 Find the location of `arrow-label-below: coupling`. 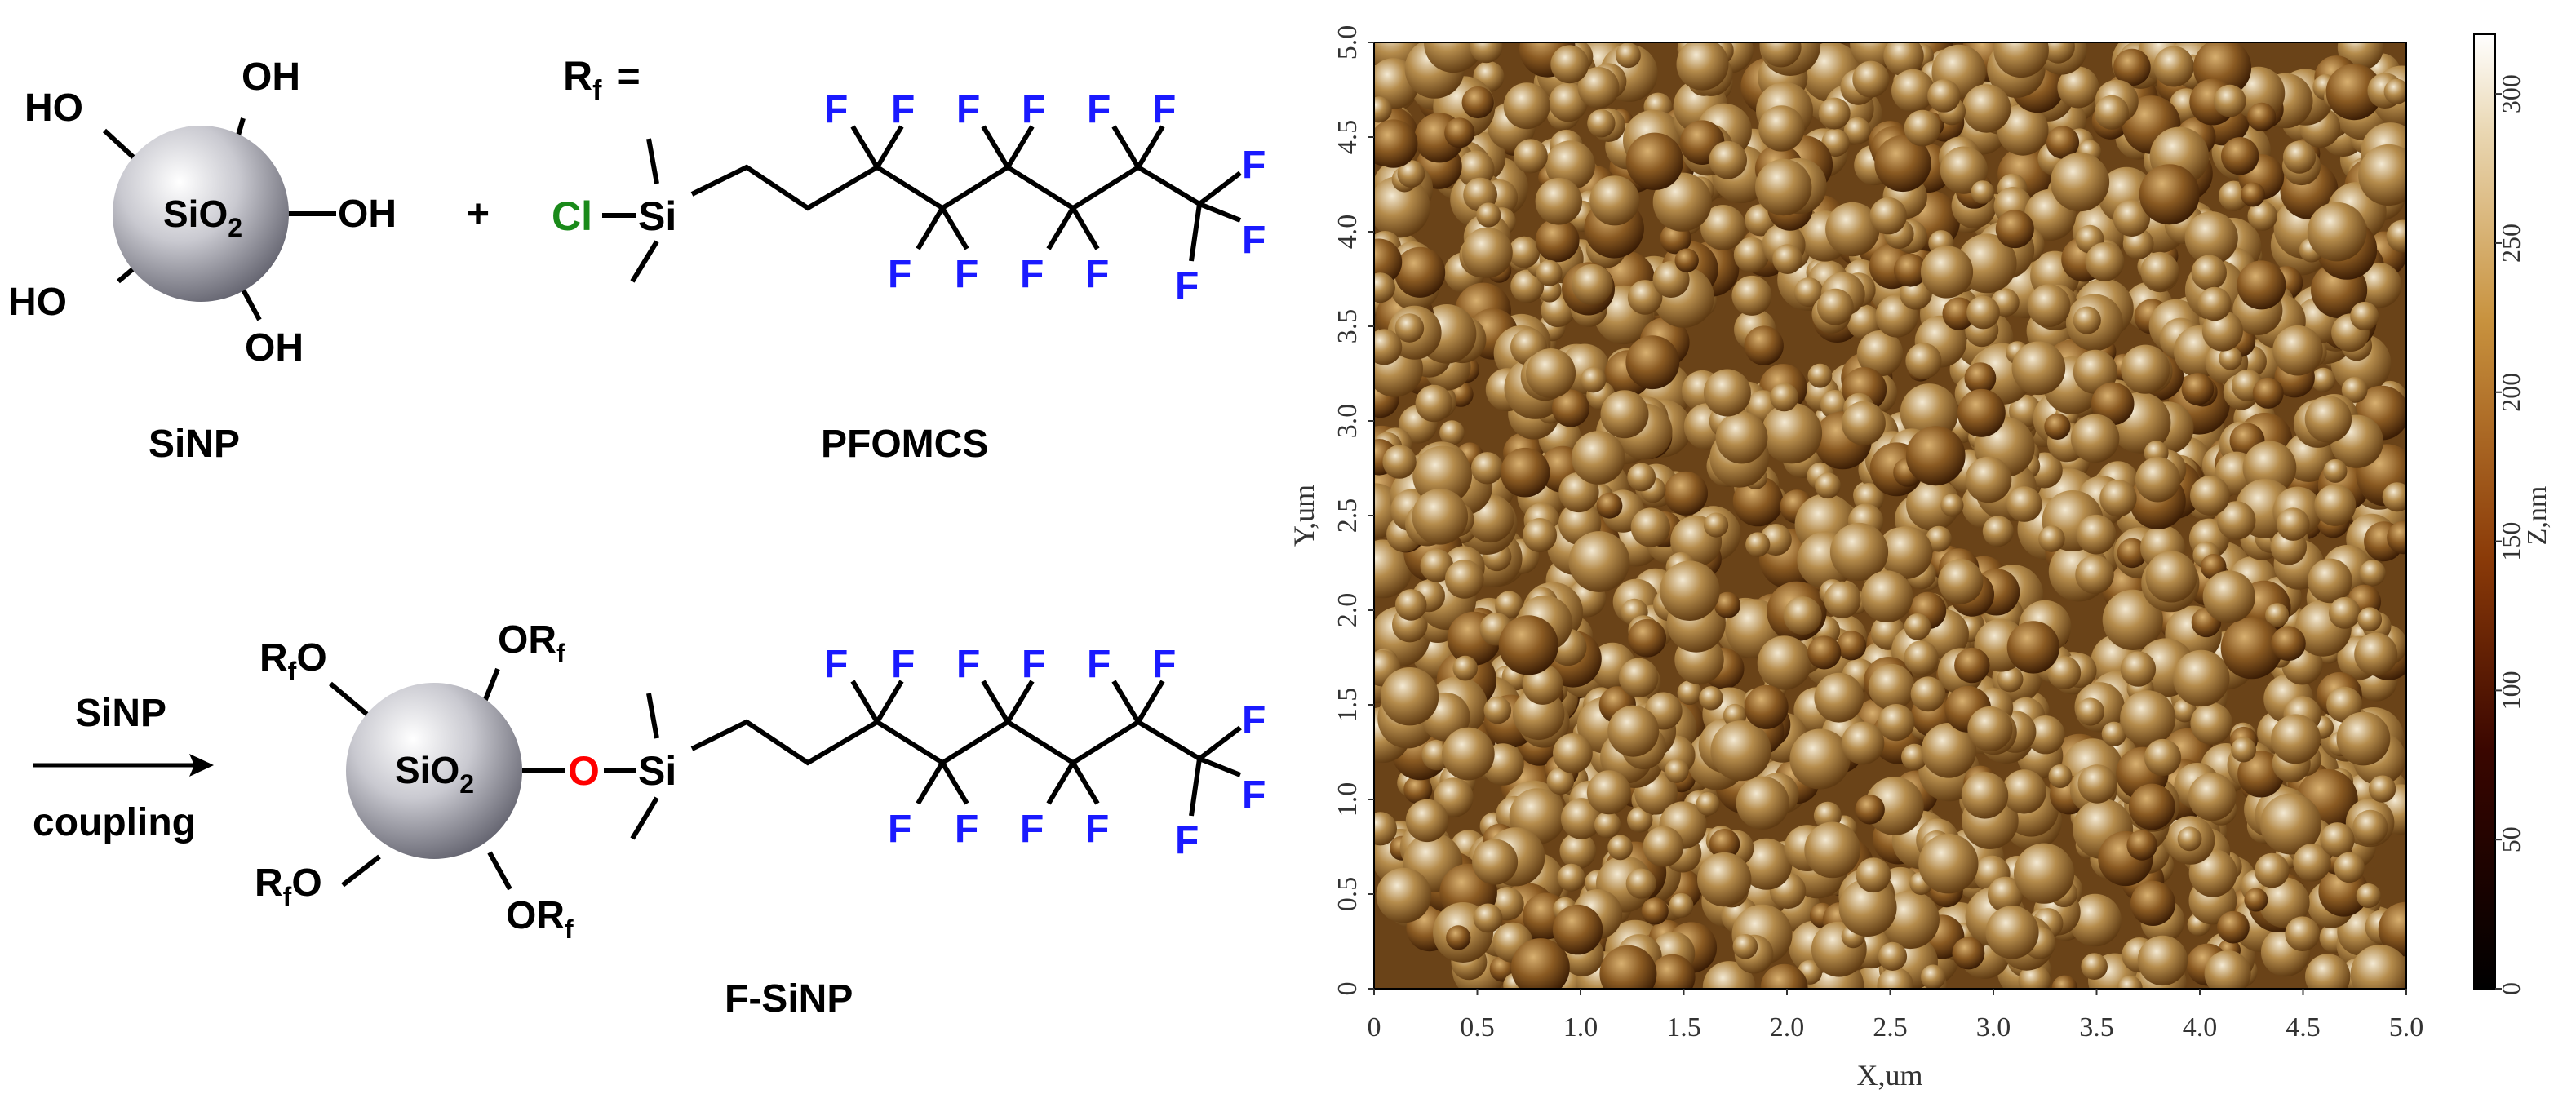

arrow-label-below: coupling is located at coordinates (114, 822).